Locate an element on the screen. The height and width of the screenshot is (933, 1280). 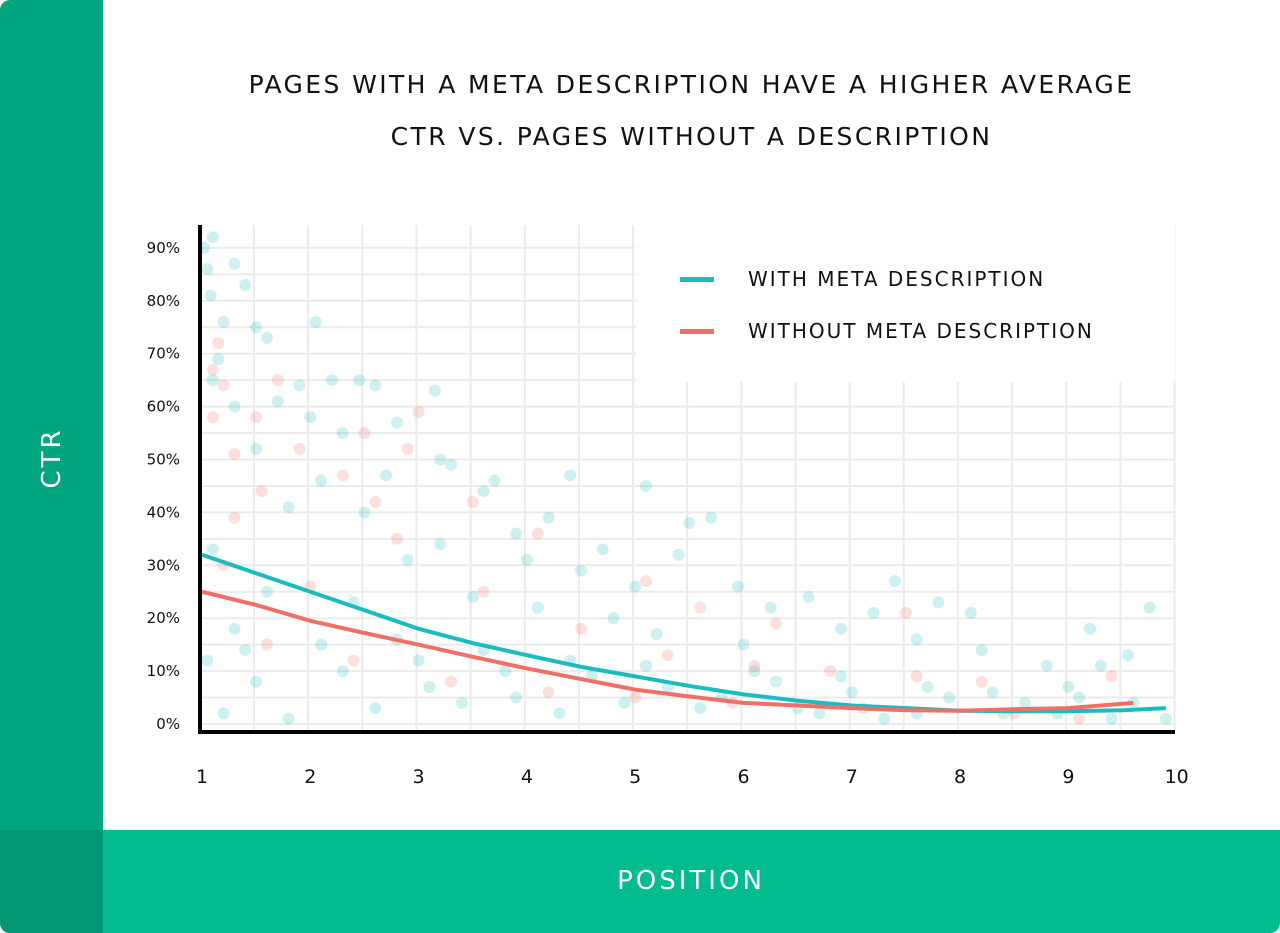
x-axis-label-bar is located at coordinates (691, 881).